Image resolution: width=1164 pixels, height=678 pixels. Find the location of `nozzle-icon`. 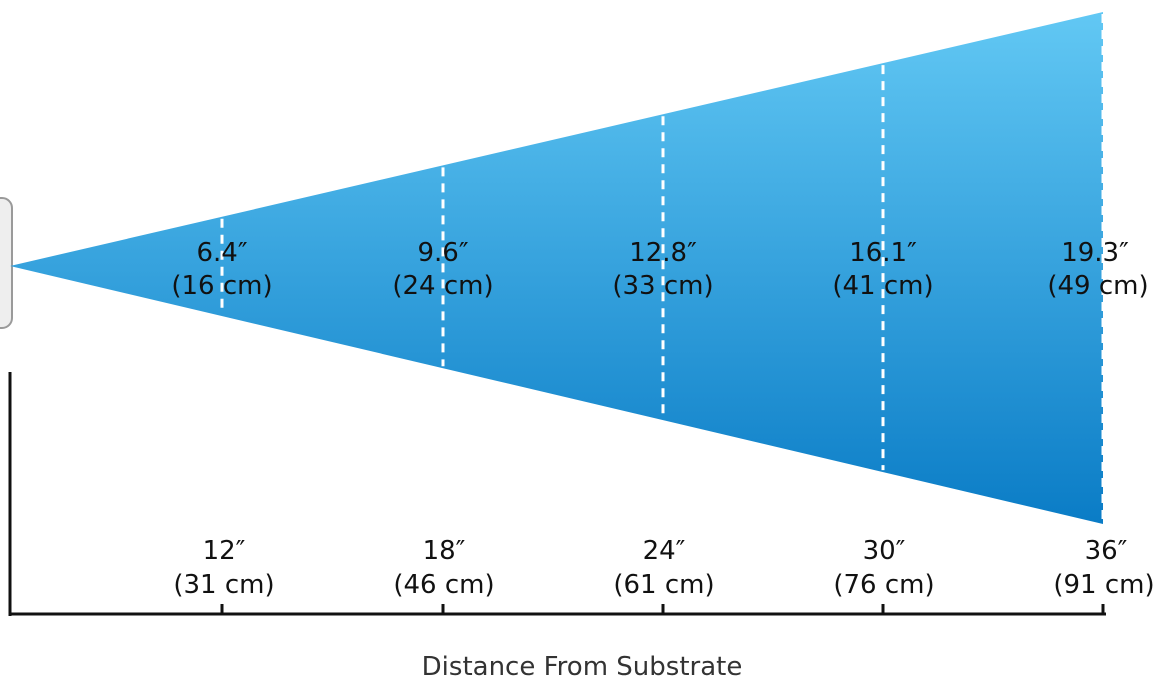

nozzle-icon is located at coordinates (6, 263).